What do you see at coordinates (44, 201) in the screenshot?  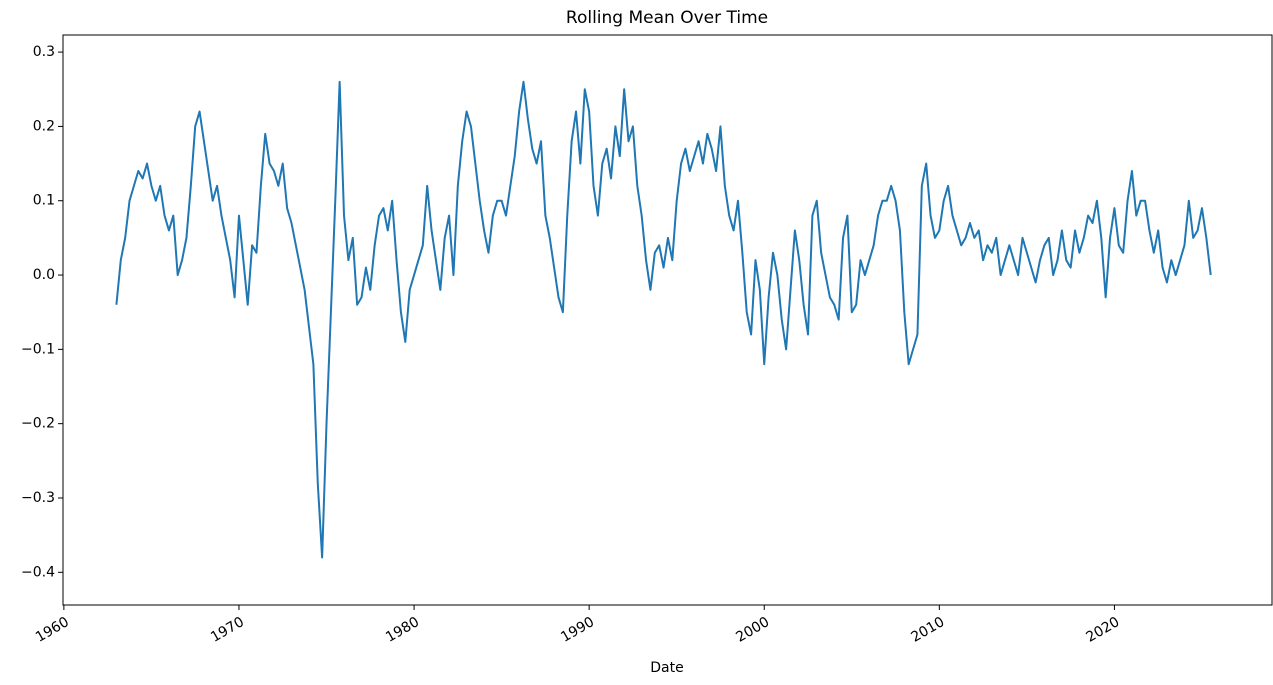 I see `y-tick-label: 0.1` at bounding box center [44, 201].